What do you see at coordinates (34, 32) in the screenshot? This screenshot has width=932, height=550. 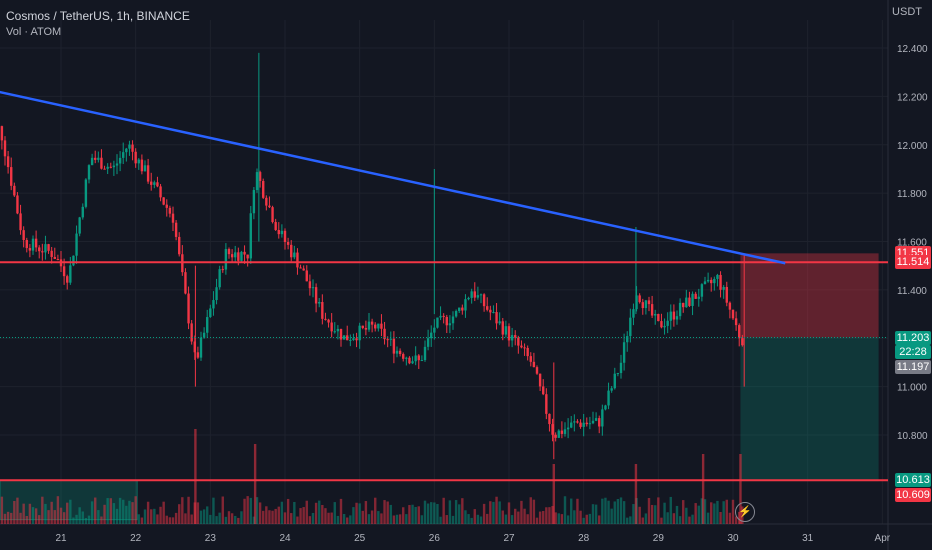 I see `volume-legend: Vol · ATOM` at bounding box center [34, 32].